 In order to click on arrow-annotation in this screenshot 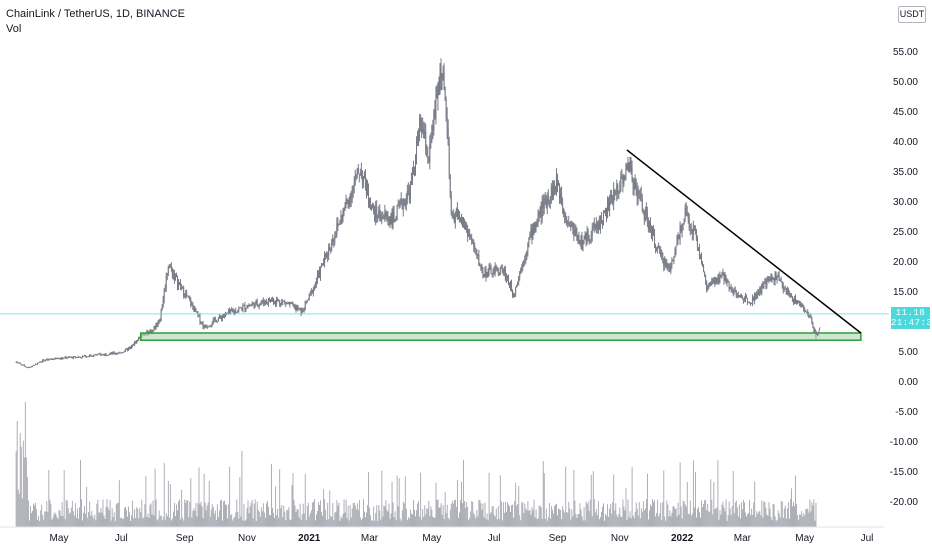, I will do `click(816, 331)`.